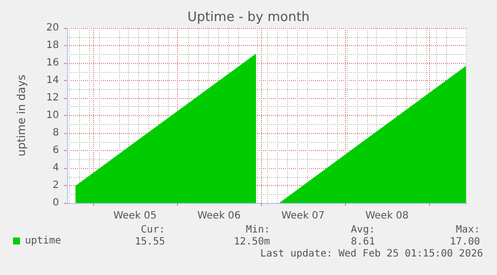 The height and width of the screenshot is (275, 497). I want to click on text: Max:, so click(468, 230).